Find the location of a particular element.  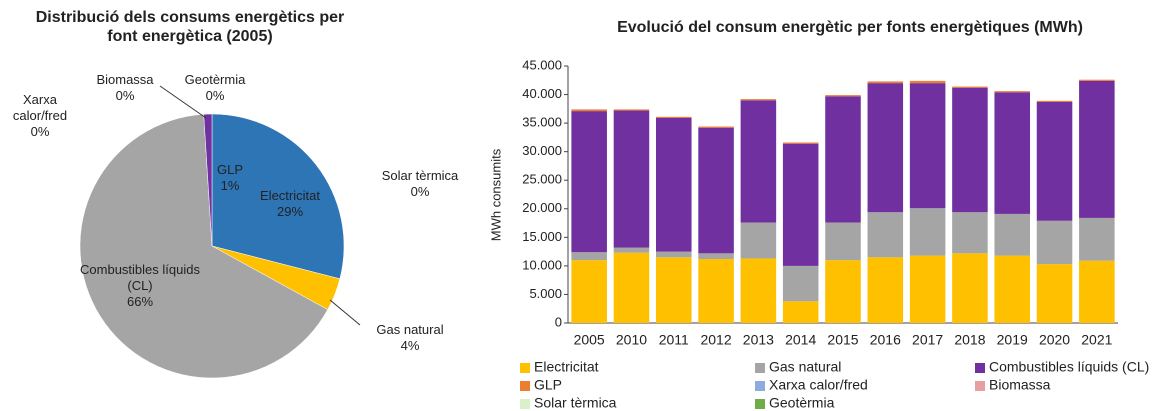

y-tick-label: 25.000 is located at coordinates (542, 179).